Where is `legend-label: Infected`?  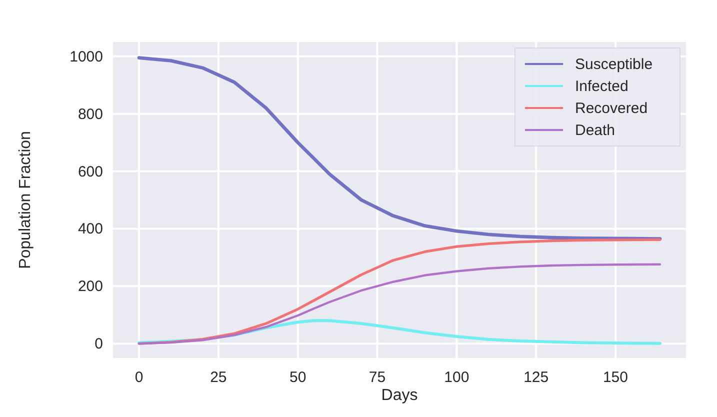 legend-label: Infected is located at coordinates (601, 86).